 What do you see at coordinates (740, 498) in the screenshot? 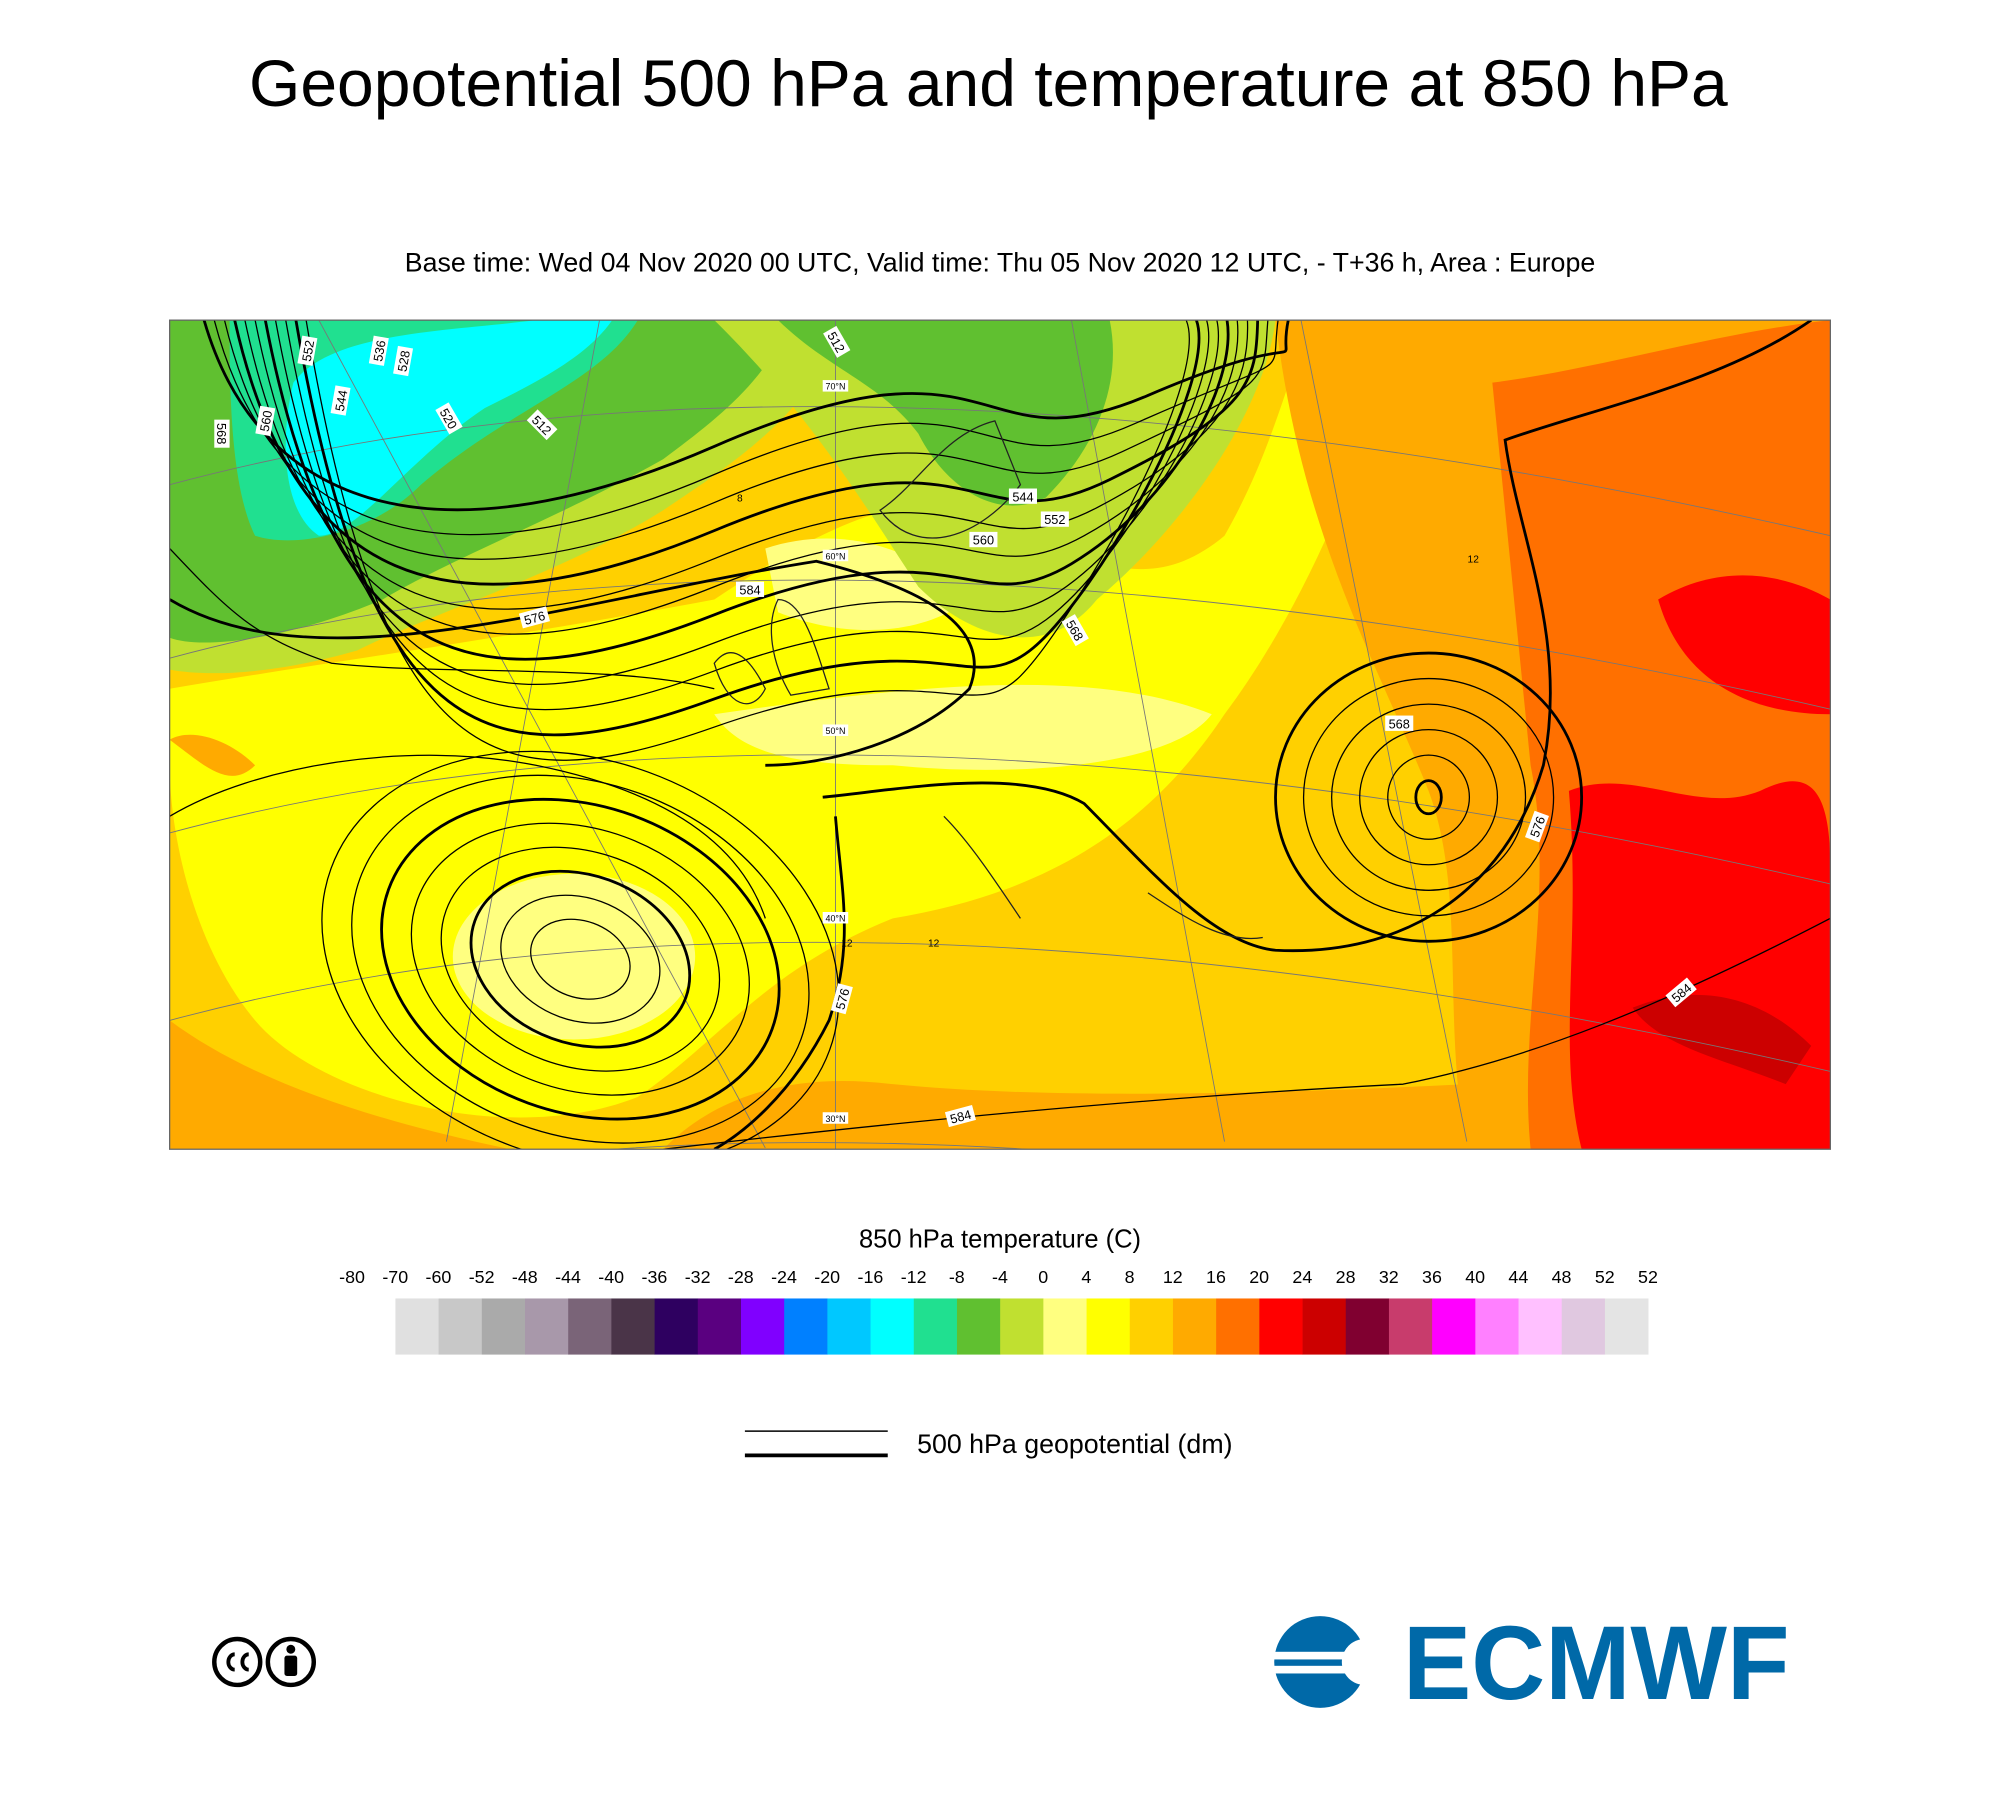
I see `temperature-label: 8` at bounding box center [740, 498].